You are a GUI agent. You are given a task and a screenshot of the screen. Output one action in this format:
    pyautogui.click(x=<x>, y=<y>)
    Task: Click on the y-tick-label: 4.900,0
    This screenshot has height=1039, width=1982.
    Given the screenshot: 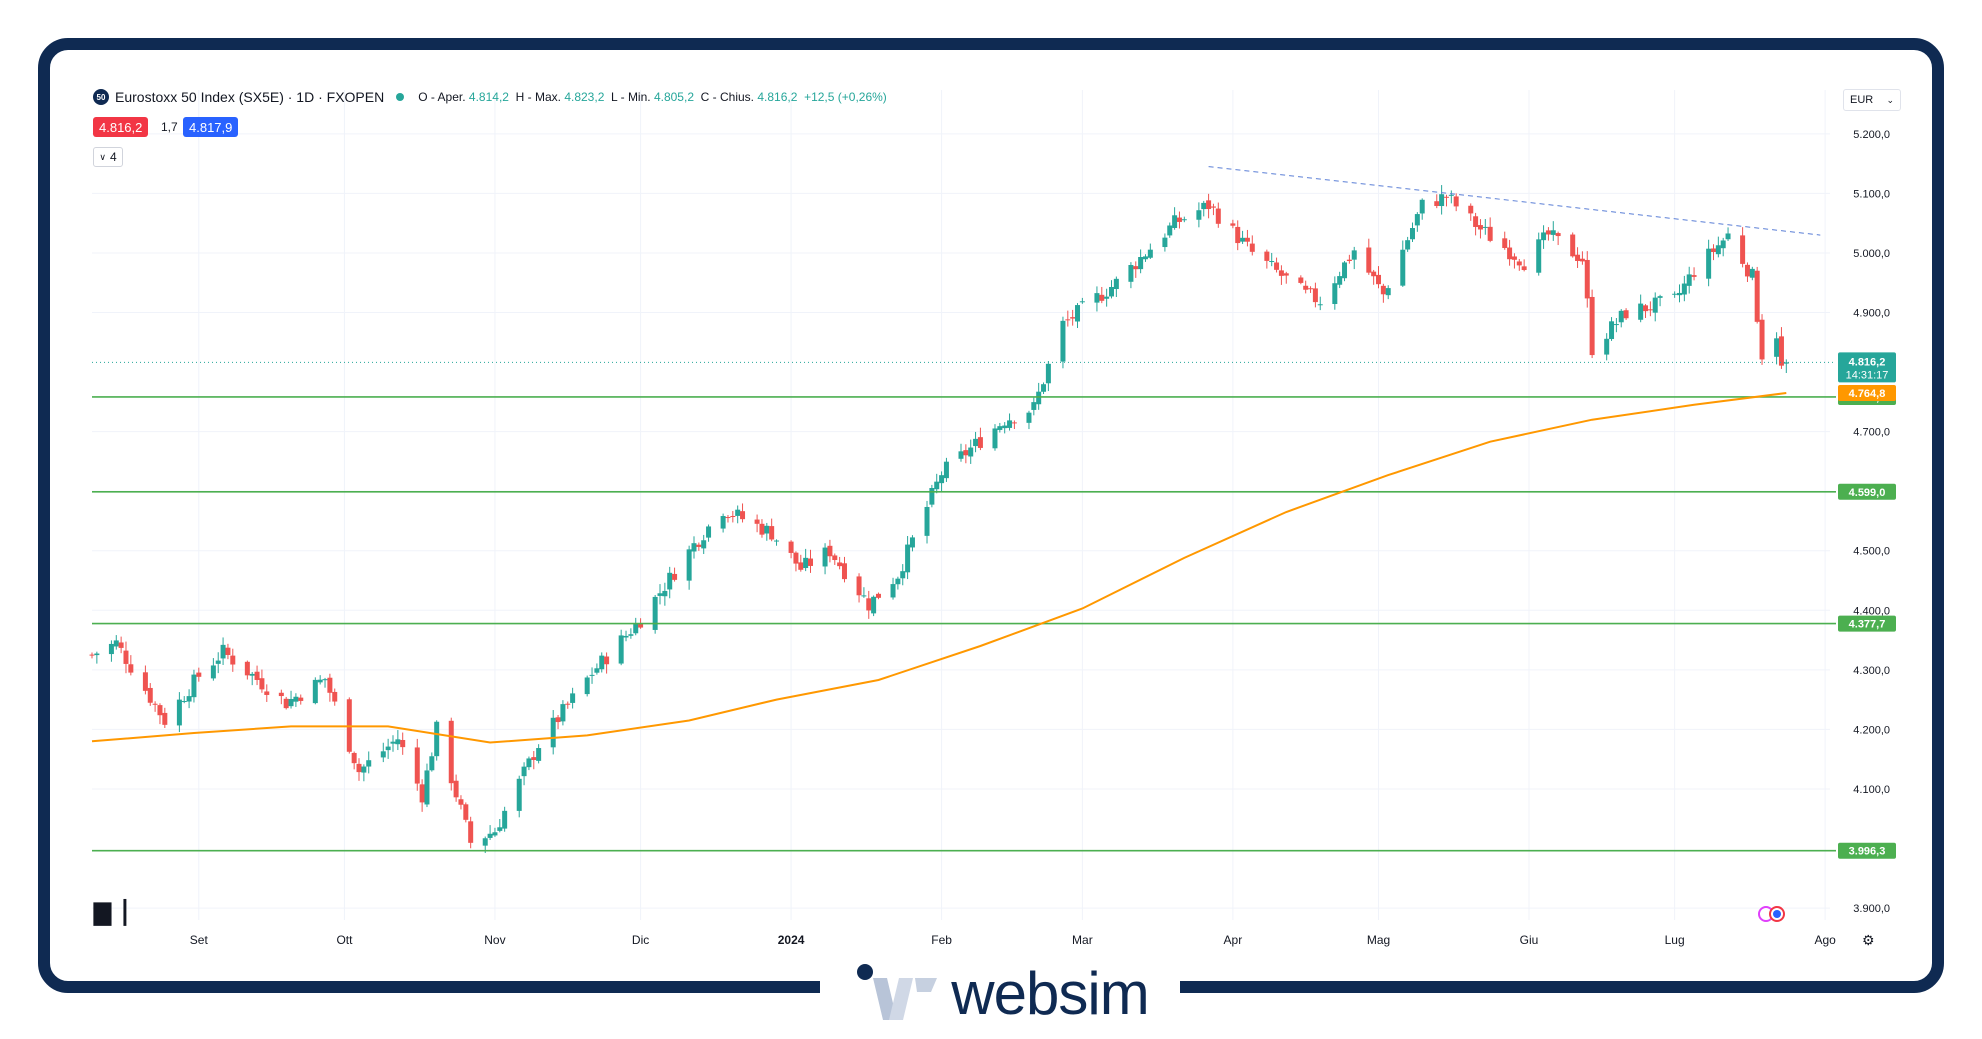 What is the action you would take?
    pyautogui.click(x=1871, y=314)
    